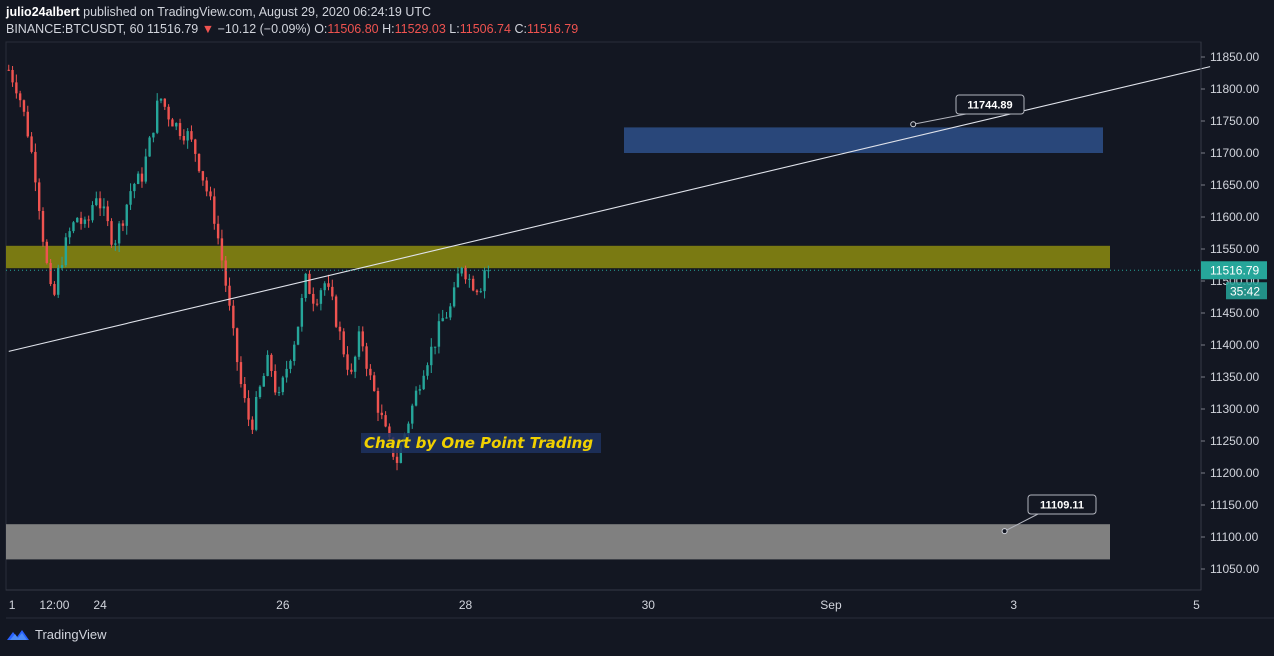 This screenshot has height=656, width=1274. What do you see at coordinates (1234, 441) in the screenshot?
I see `y-tick-label: 11250.00` at bounding box center [1234, 441].